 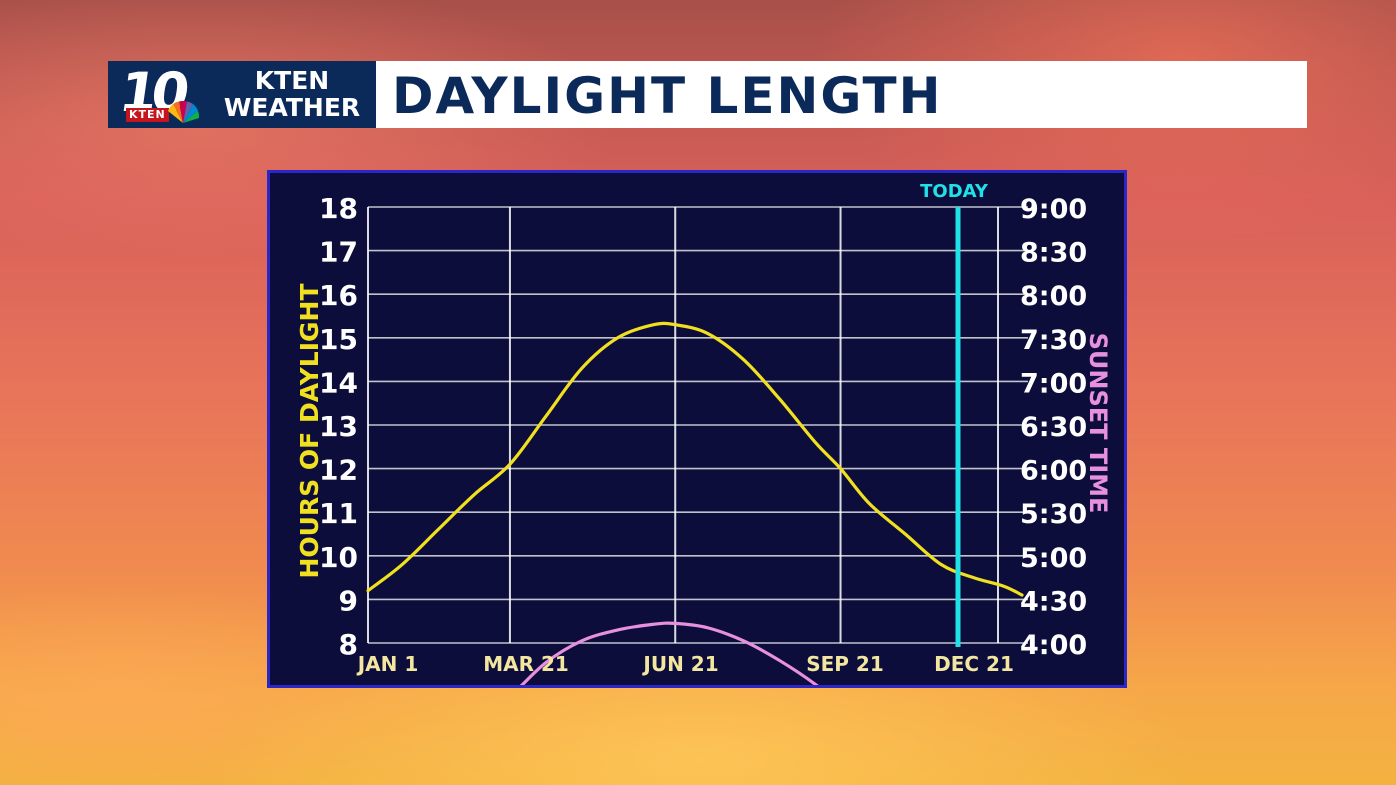 What do you see at coordinates (348, 600) in the screenshot?
I see `y-tick-label-1: 9` at bounding box center [348, 600].